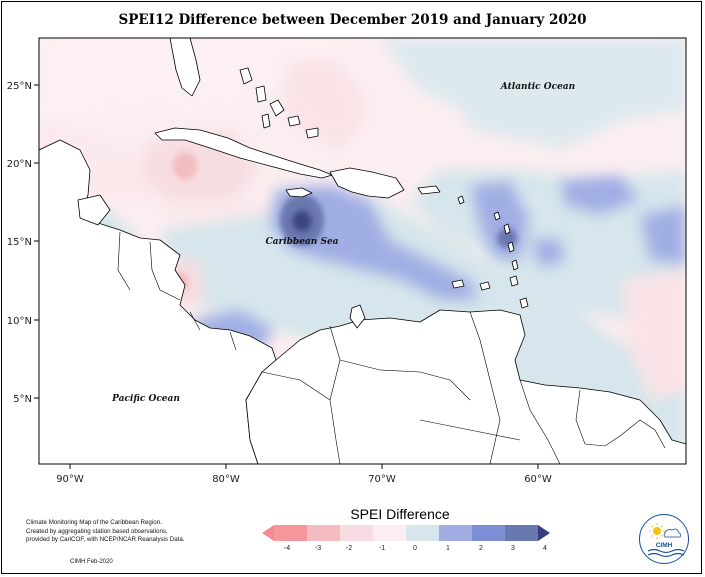 This screenshot has height=577, width=705. Describe the element at coordinates (400, 514) in the screenshot. I see `legend-title: SPEI Difference` at that location.